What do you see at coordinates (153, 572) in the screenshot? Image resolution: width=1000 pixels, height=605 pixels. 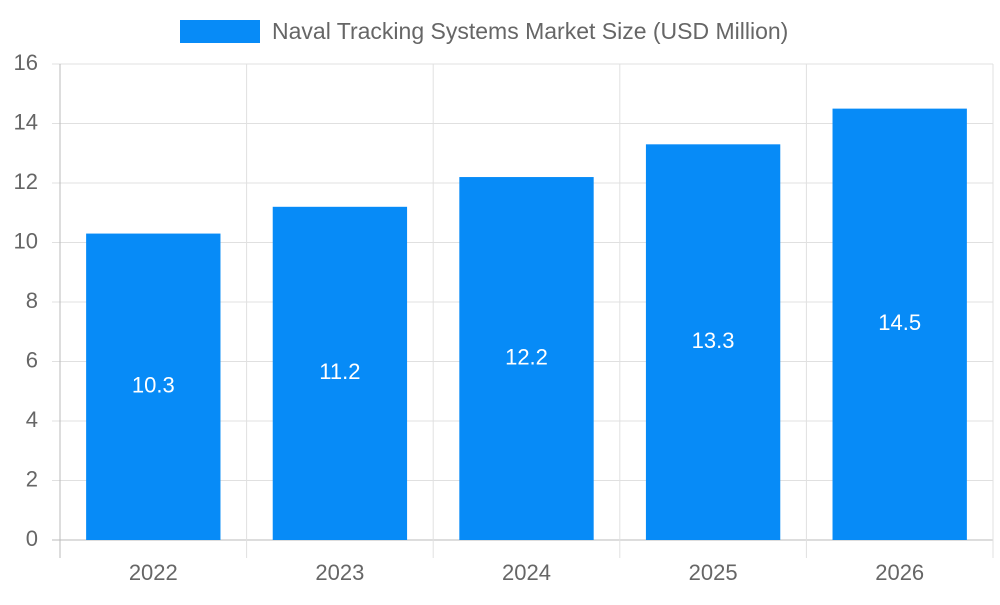 I see `x-tick-label: 2022` at bounding box center [153, 572].